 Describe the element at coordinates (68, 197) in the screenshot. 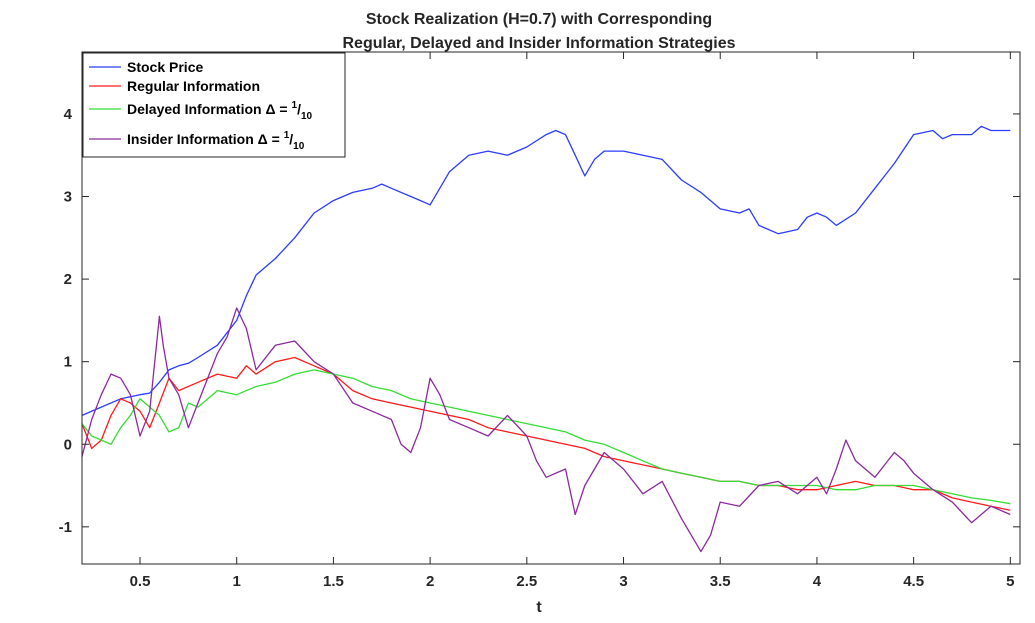

I see `y-tick-label: 3` at that location.